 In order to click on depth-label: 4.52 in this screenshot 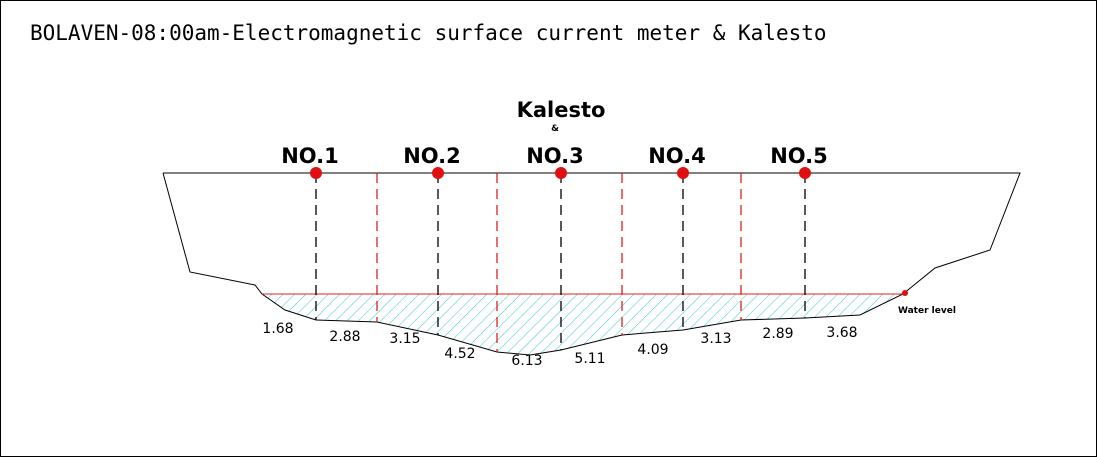, I will do `click(459, 354)`.